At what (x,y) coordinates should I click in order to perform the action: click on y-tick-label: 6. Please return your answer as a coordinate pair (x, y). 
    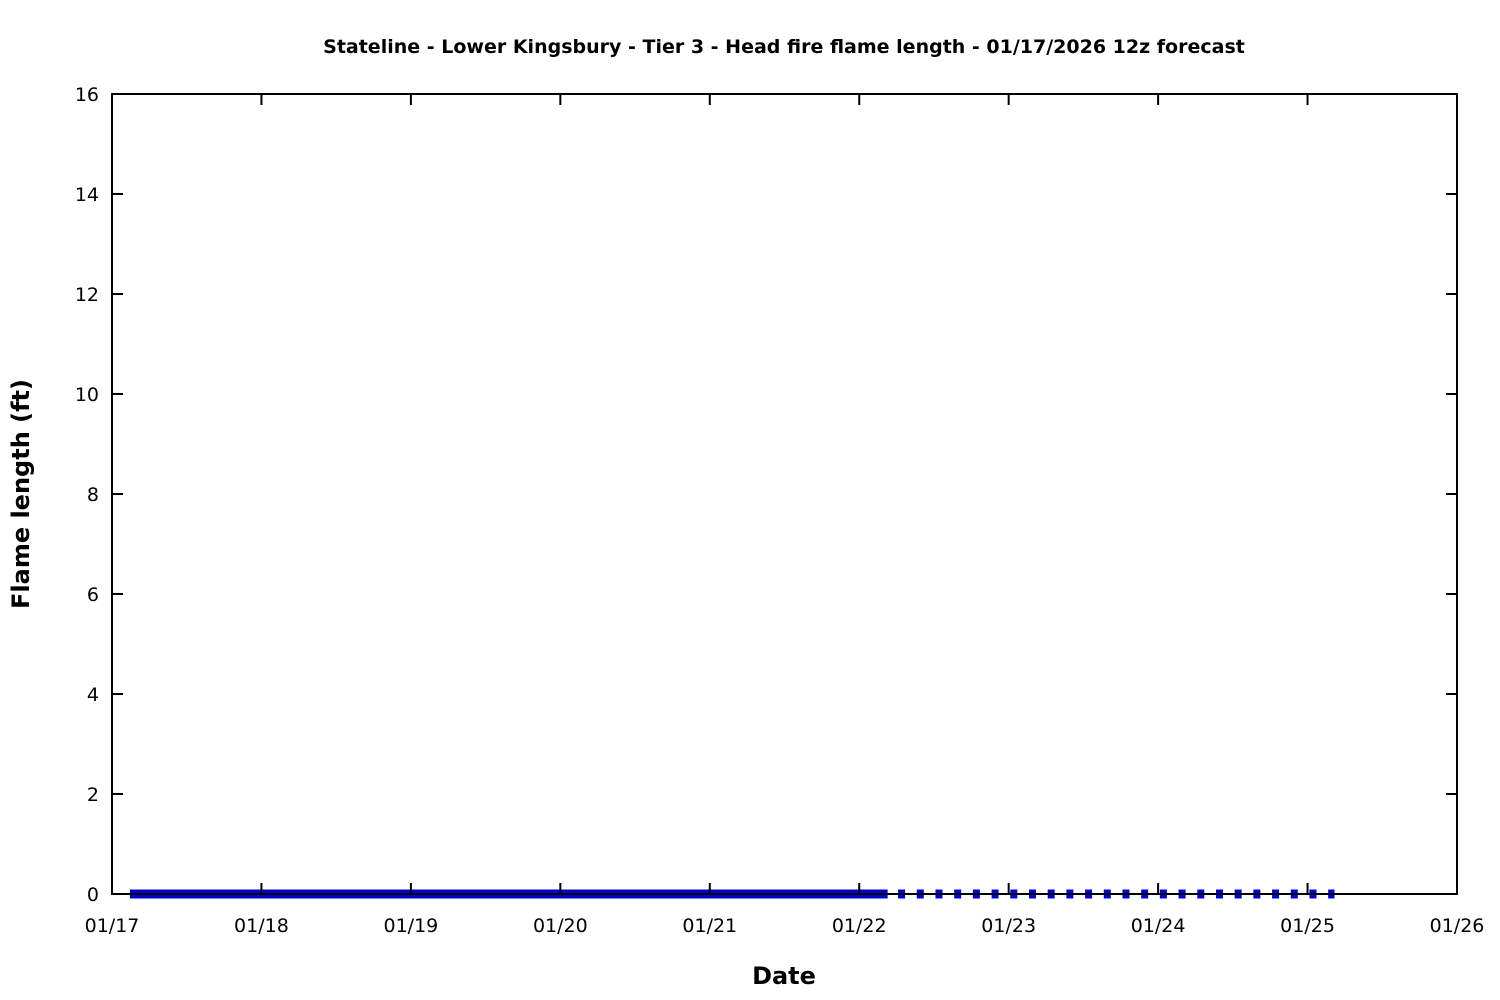
    Looking at the image, I should click on (93, 595).